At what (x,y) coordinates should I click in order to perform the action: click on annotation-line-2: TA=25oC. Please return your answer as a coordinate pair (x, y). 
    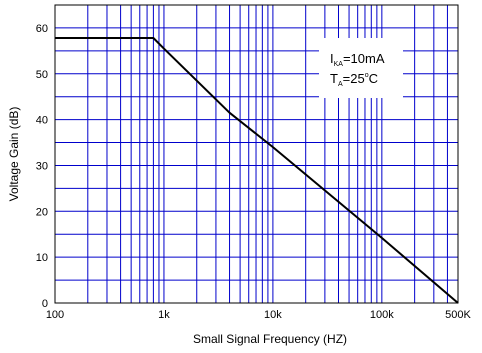
    Looking at the image, I should click on (354, 79).